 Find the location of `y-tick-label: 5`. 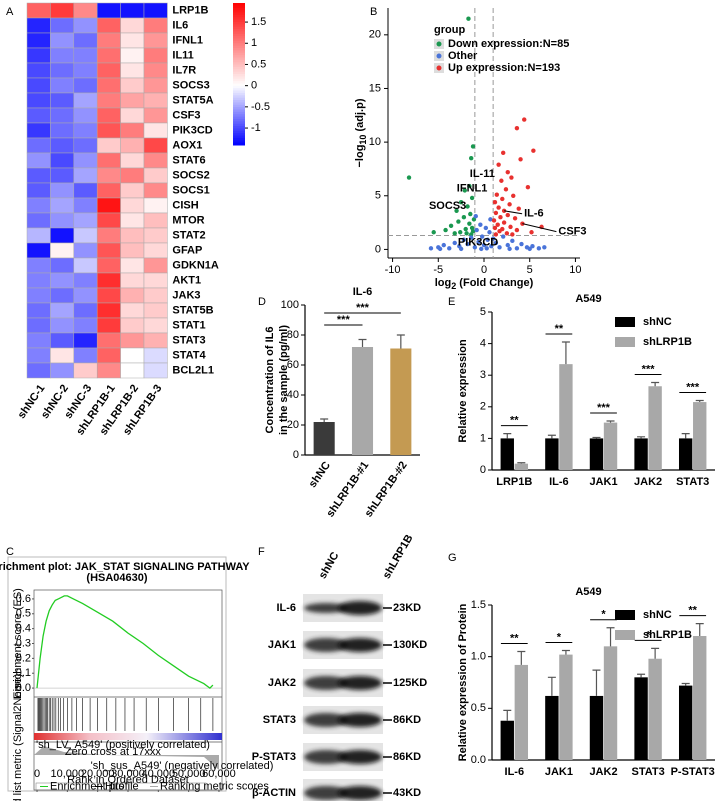

y-tick-label: 5 is located at coordinates (483, 312).